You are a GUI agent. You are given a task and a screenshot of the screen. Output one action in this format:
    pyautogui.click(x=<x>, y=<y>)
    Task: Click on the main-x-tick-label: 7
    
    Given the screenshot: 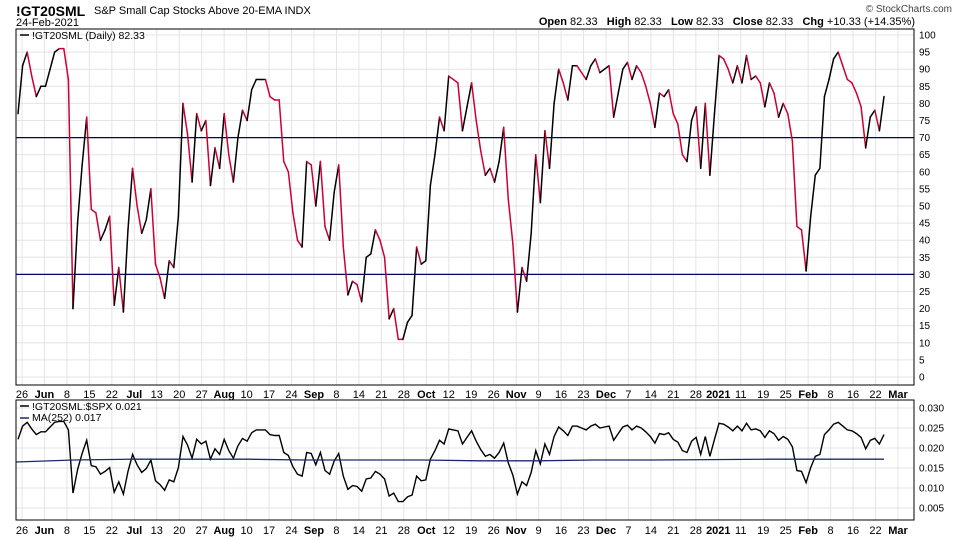 What is the action you would take?
    pyautogui.click(x=628, y=395)
    